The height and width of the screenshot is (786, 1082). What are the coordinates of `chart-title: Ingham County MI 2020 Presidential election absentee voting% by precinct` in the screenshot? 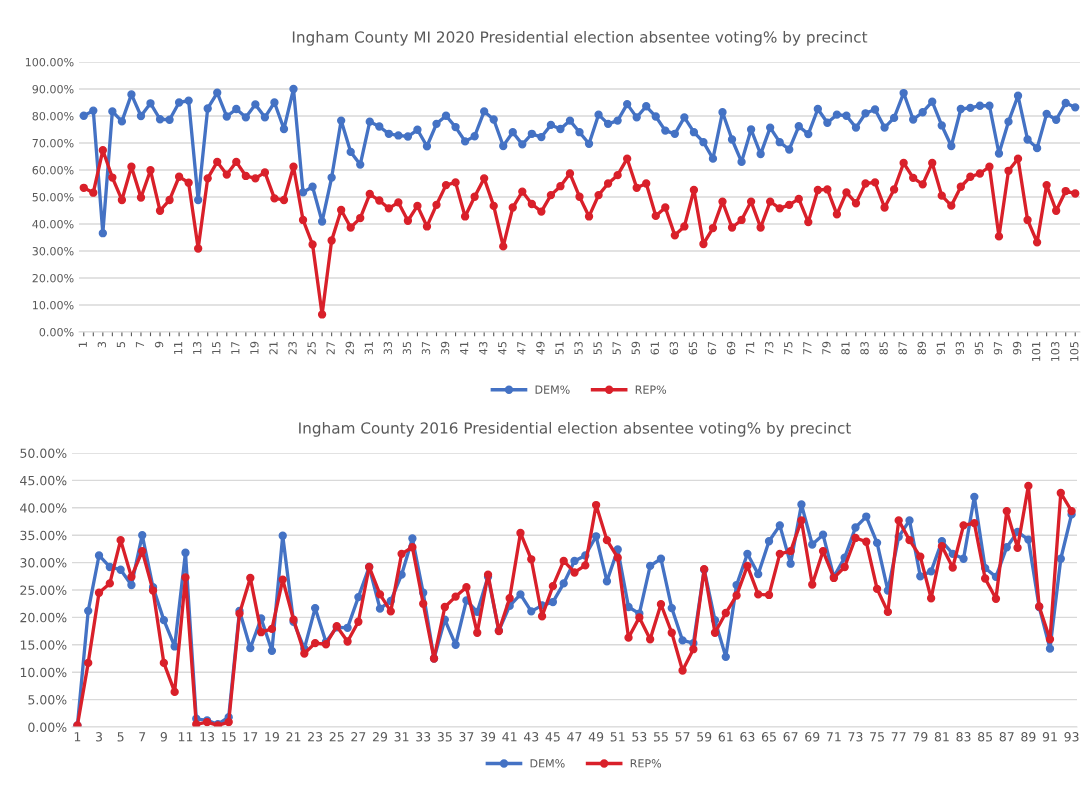 It's located at (580, 38).